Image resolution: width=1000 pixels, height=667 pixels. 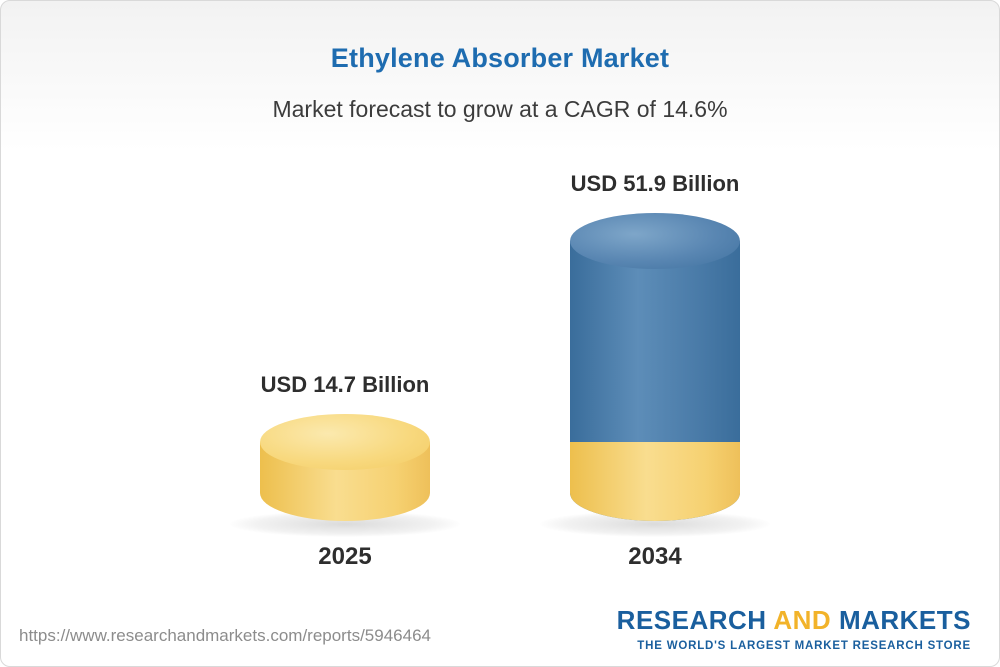 What do you see at coordinates (904, 620) in the screenshot?
I see `logo-word-markets: MARKETS` at bounding box center [904, 620].